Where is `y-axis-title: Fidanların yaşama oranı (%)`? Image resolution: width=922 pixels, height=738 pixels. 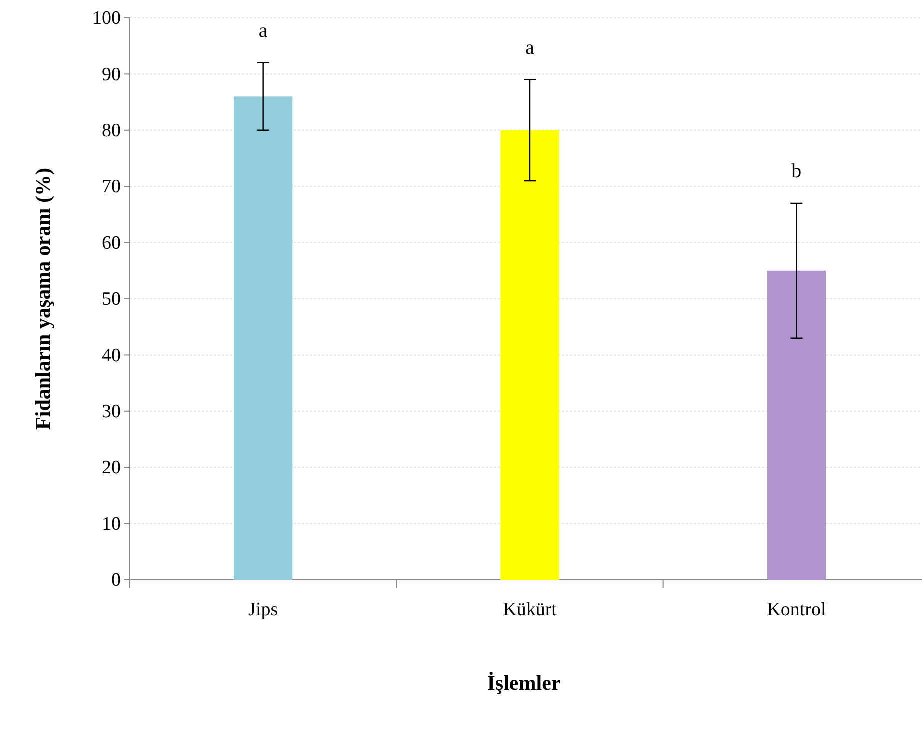
y-axis-title: Fidanların yaşama oranı (%) is located at coordinates (43, 299).